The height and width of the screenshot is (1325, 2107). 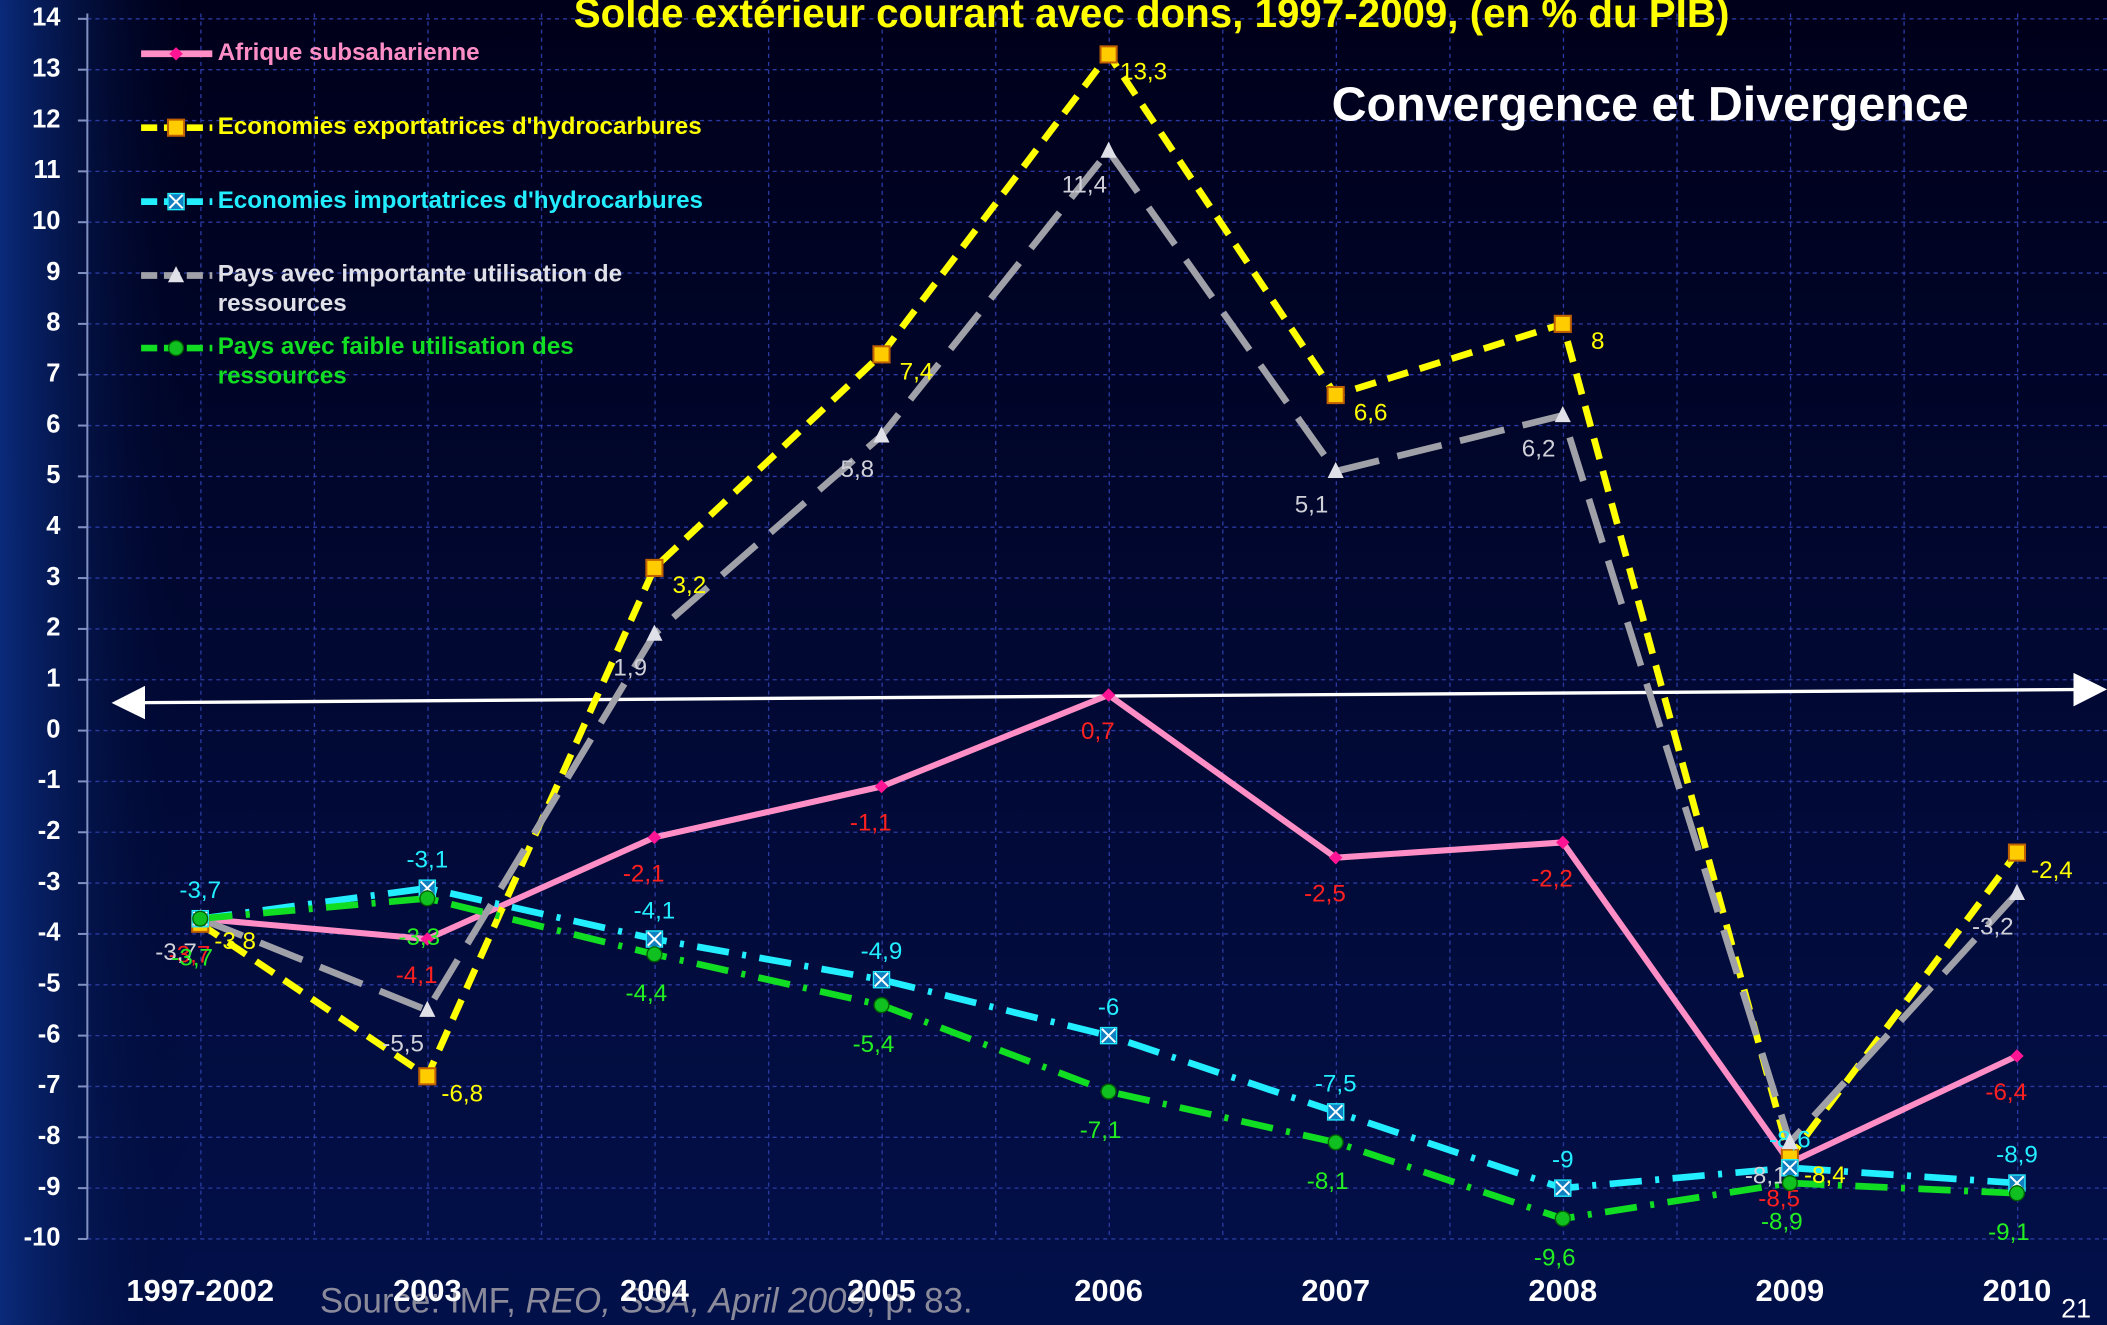 I want to click on y-tick-label: -10, so click(x=42, y=1238).